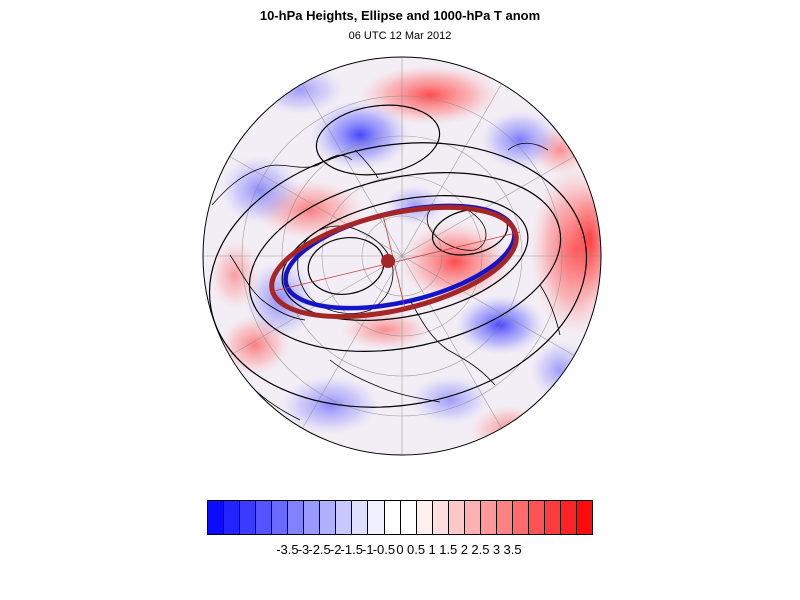 This screenshot has height=600, width=800. I want to click on colorbar-tick-label: -3.5, so click(287, 549).